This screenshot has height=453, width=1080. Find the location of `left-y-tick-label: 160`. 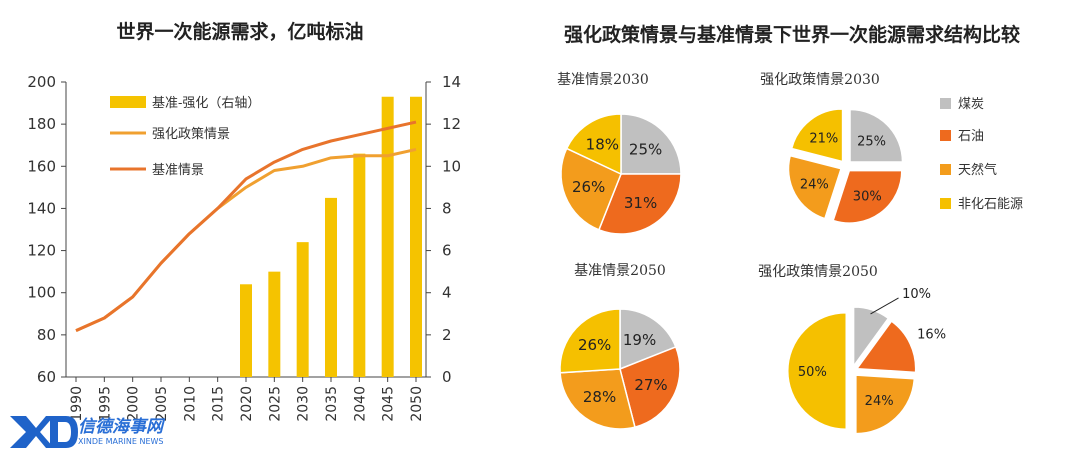

left-y-tick-label: 160 is located at coordinates (41, 166).